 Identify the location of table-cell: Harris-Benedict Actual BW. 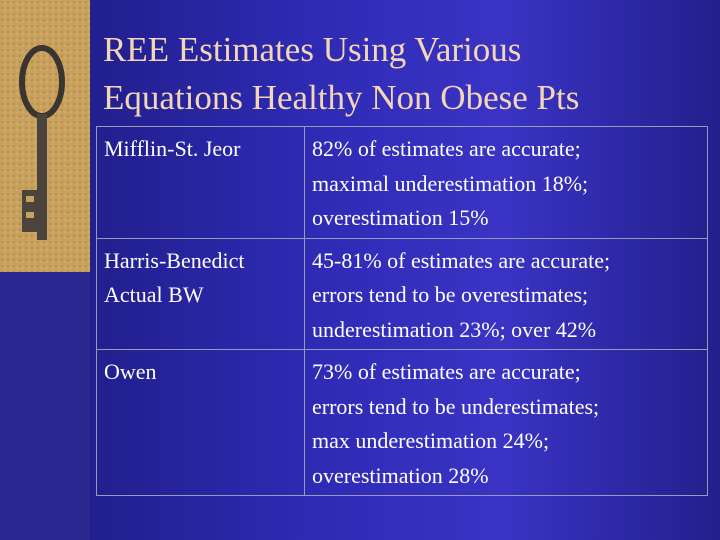
(200, 293).